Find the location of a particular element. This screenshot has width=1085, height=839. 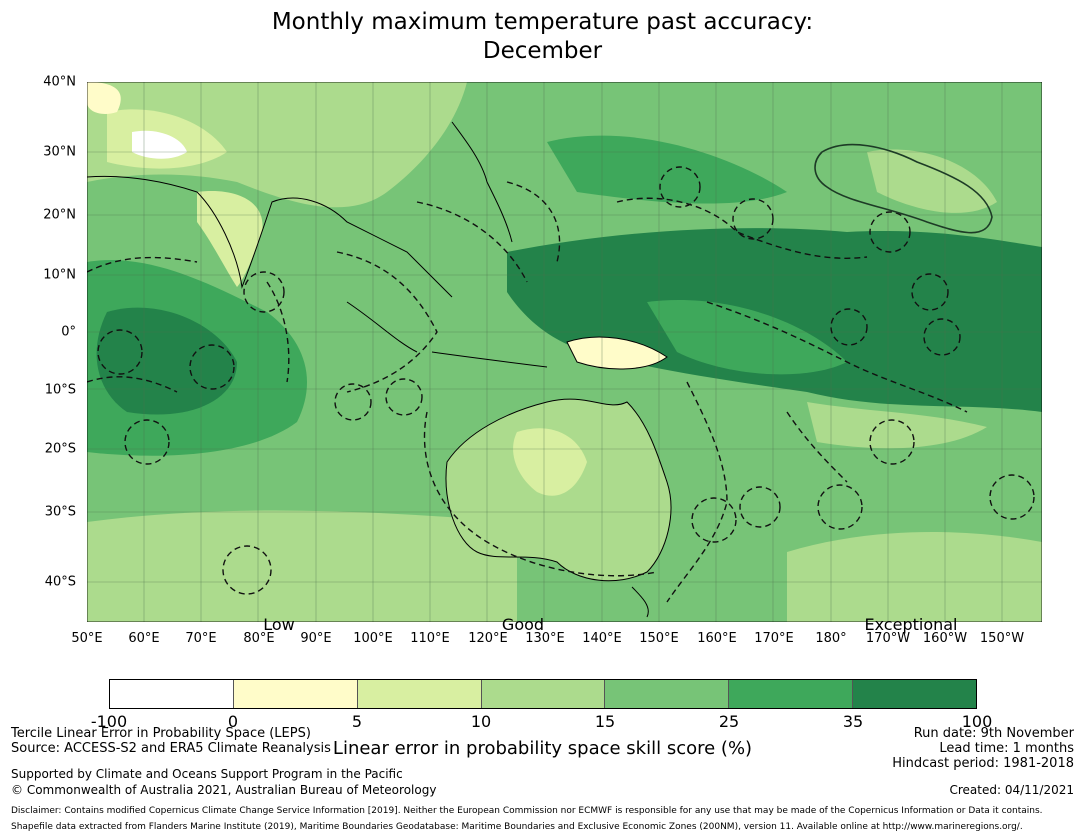

lat-label-10n: 10°N is located at coordinates (59, 275).